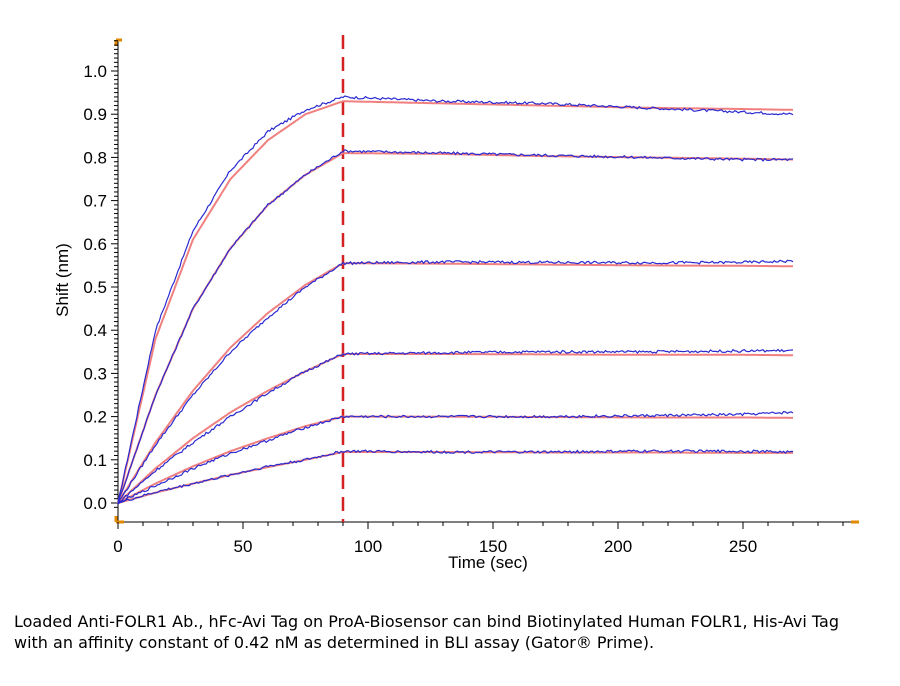 The height and width of the screenshot is (686, 900). What do you see at coordinates (95, 373) in the screenshot?
I see `y-tick-label: 0.3` at bounding box center [95, 373].